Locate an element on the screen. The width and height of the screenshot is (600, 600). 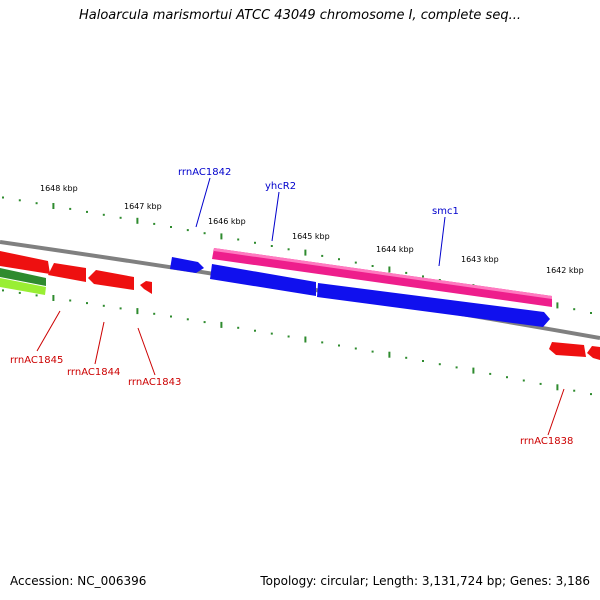
gene-label-smc1: smc1 is located at coordinates (445, 211).